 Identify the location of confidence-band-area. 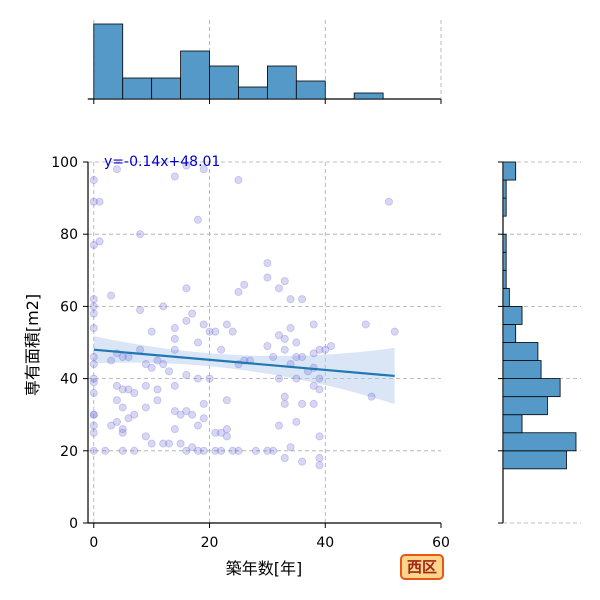
(244, 370).